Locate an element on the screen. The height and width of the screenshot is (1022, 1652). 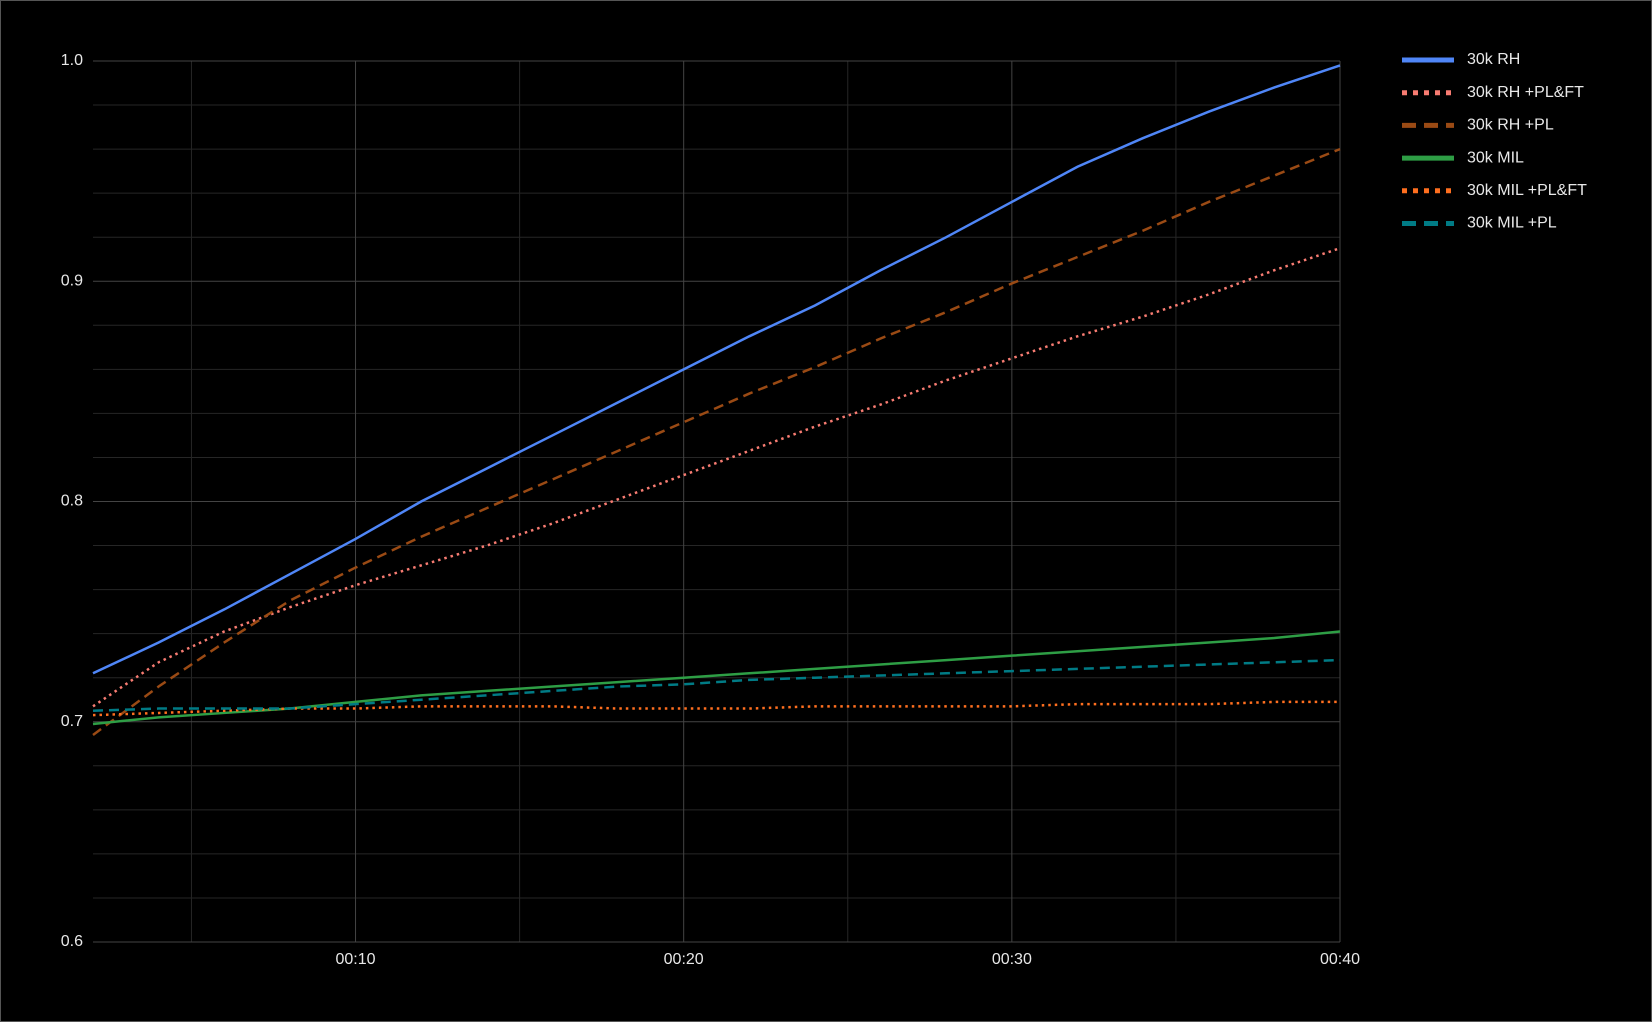
legend-label: 30k RH +PL&FT is located at coordinates (1525, 92).